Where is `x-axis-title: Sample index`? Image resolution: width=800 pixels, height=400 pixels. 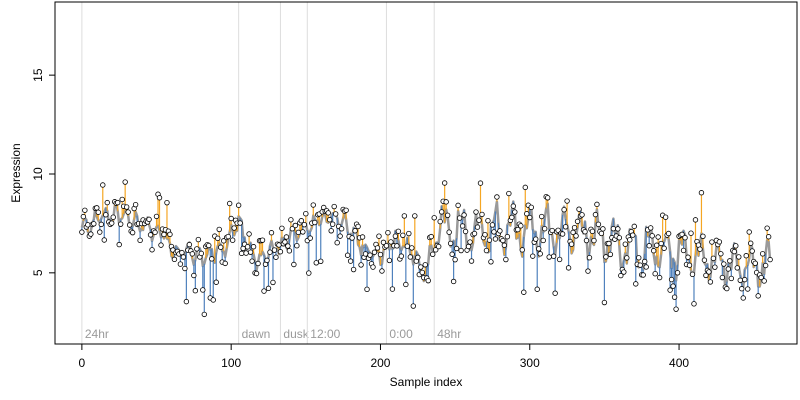
x-axis-title: Sample index is located at coordinates (426, 382).